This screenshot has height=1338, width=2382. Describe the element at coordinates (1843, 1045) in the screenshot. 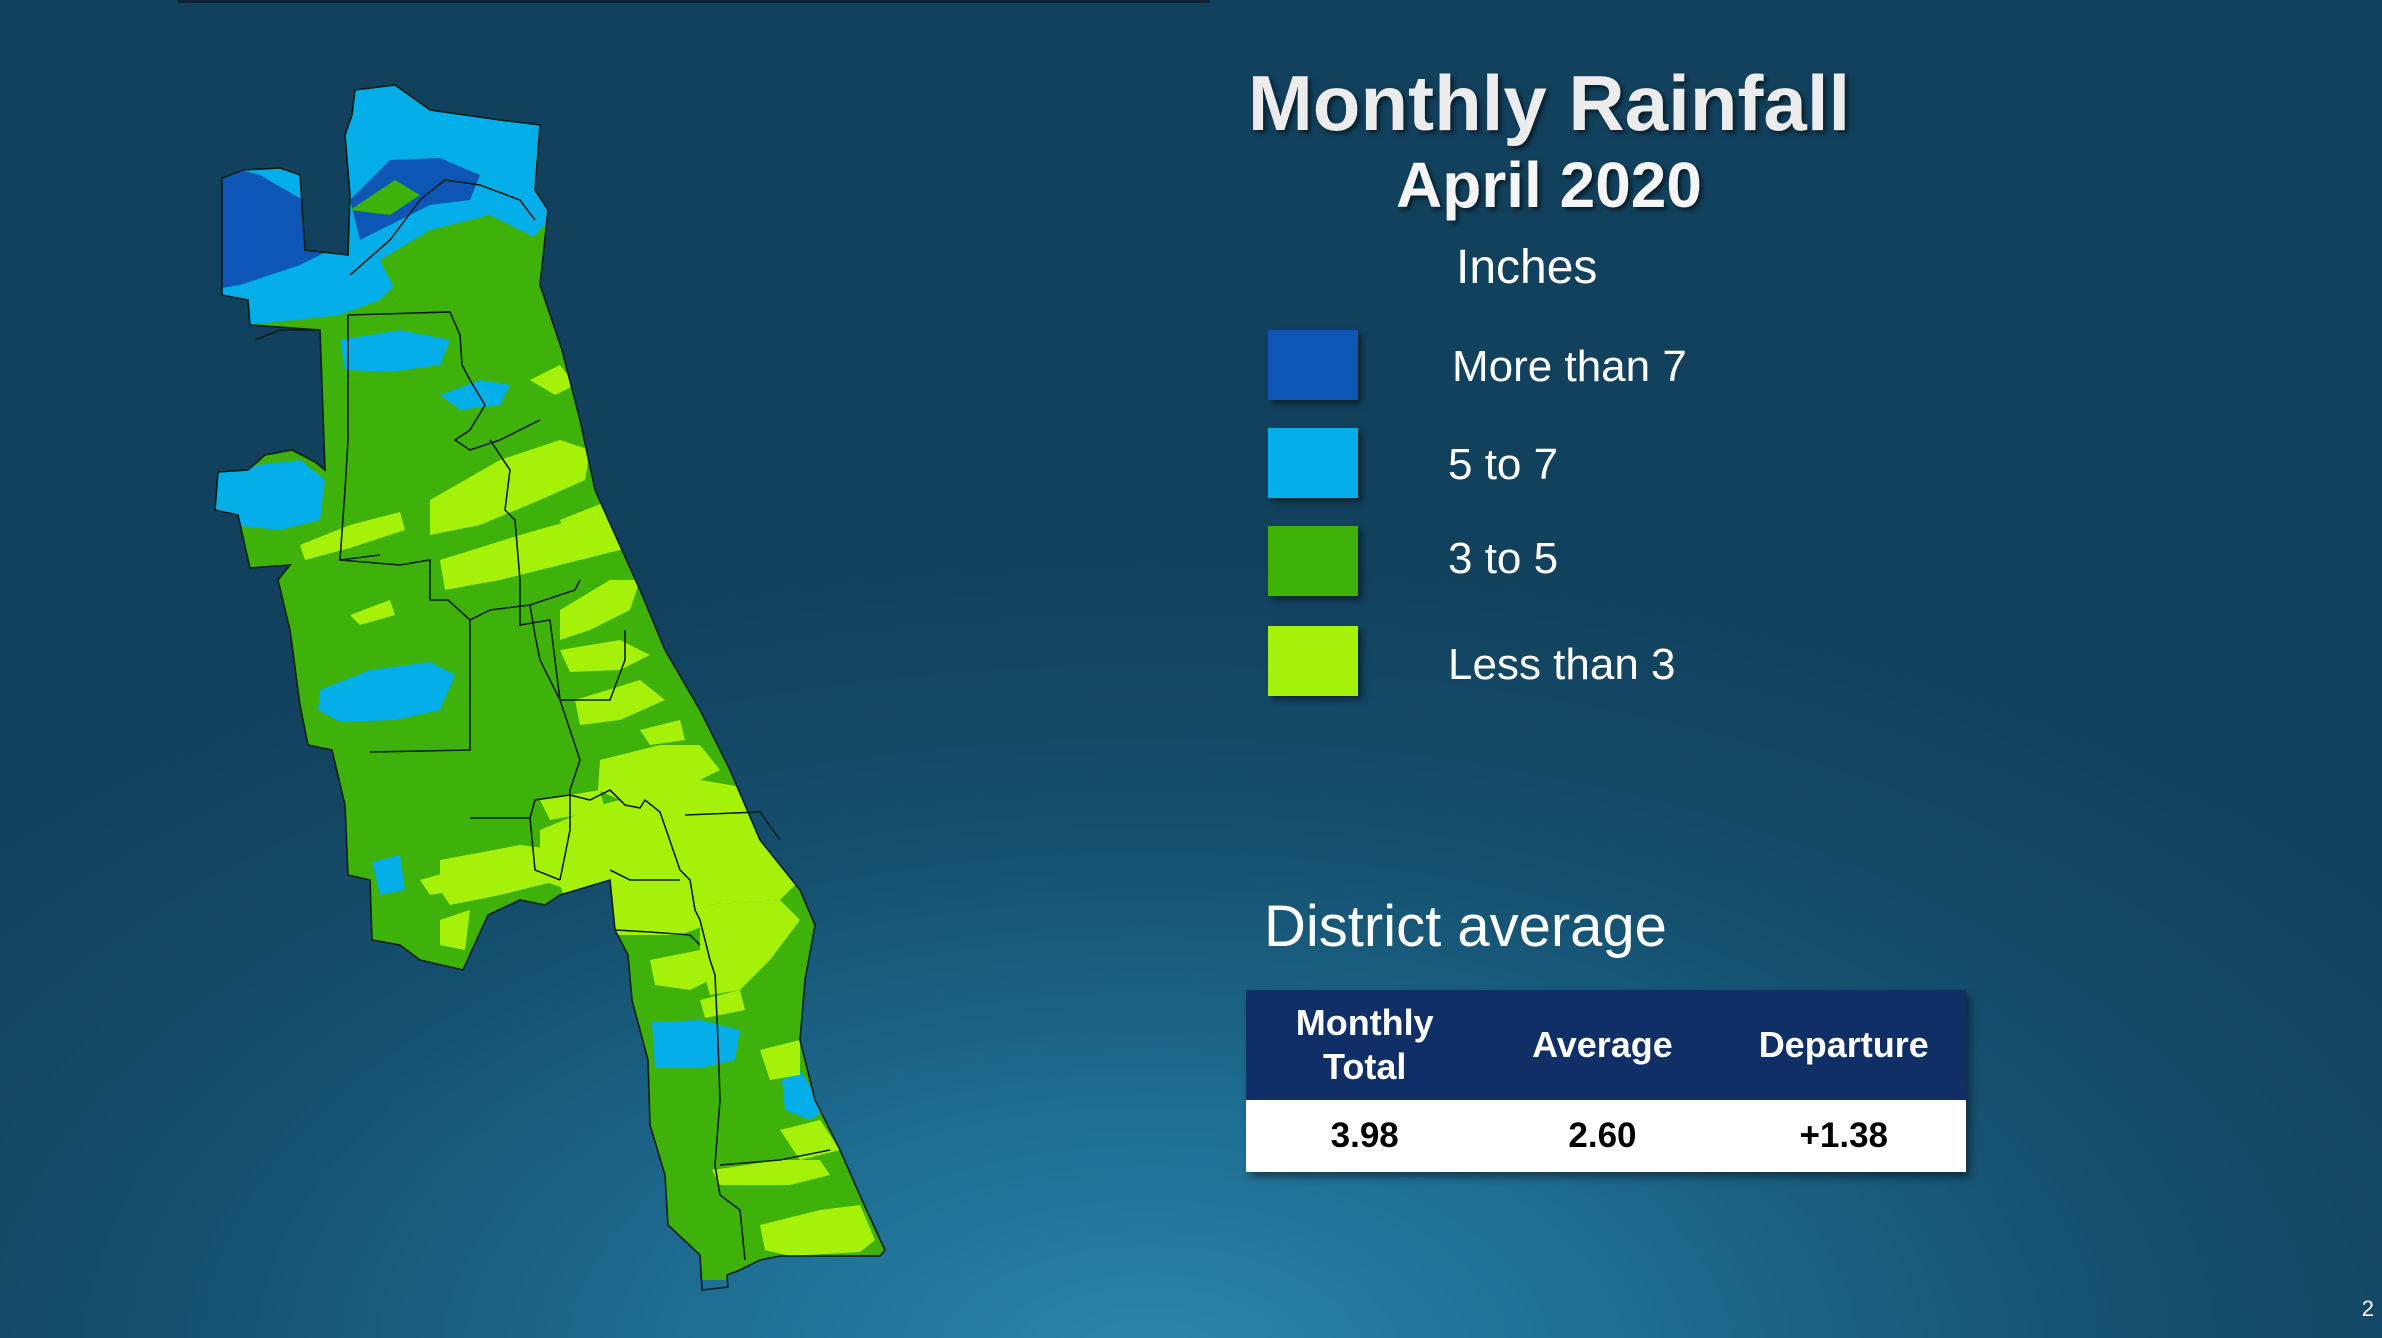

I see `table-header-departure: Departure` at that location.